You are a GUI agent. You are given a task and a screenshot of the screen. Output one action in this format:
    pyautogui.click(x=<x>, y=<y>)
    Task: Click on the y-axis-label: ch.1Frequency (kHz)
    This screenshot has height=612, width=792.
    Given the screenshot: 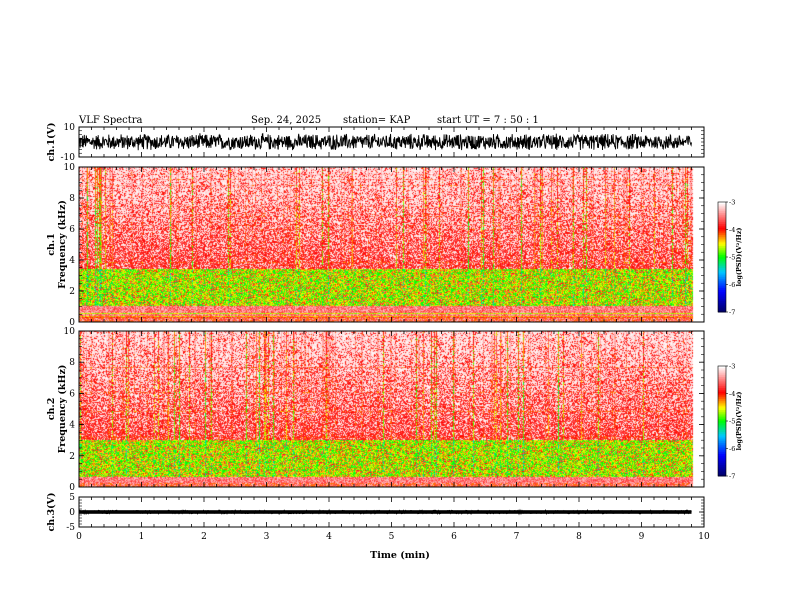 What is the action you would take?
    pyautogui.click(x=57, y=244)
    